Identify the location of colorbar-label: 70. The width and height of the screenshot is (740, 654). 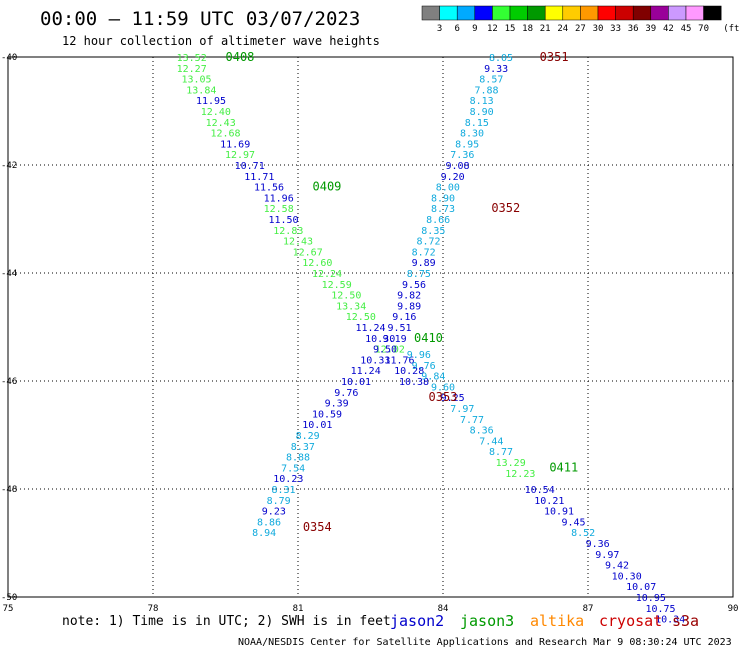
(703, 29).